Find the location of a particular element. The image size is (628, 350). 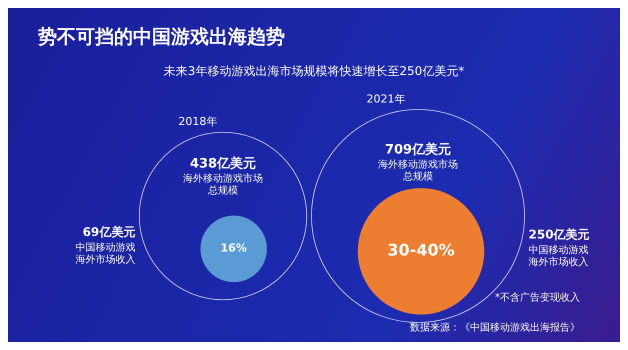

legend-label: 海外移动游戏市场总规模 is located at coordinates (223, 184).